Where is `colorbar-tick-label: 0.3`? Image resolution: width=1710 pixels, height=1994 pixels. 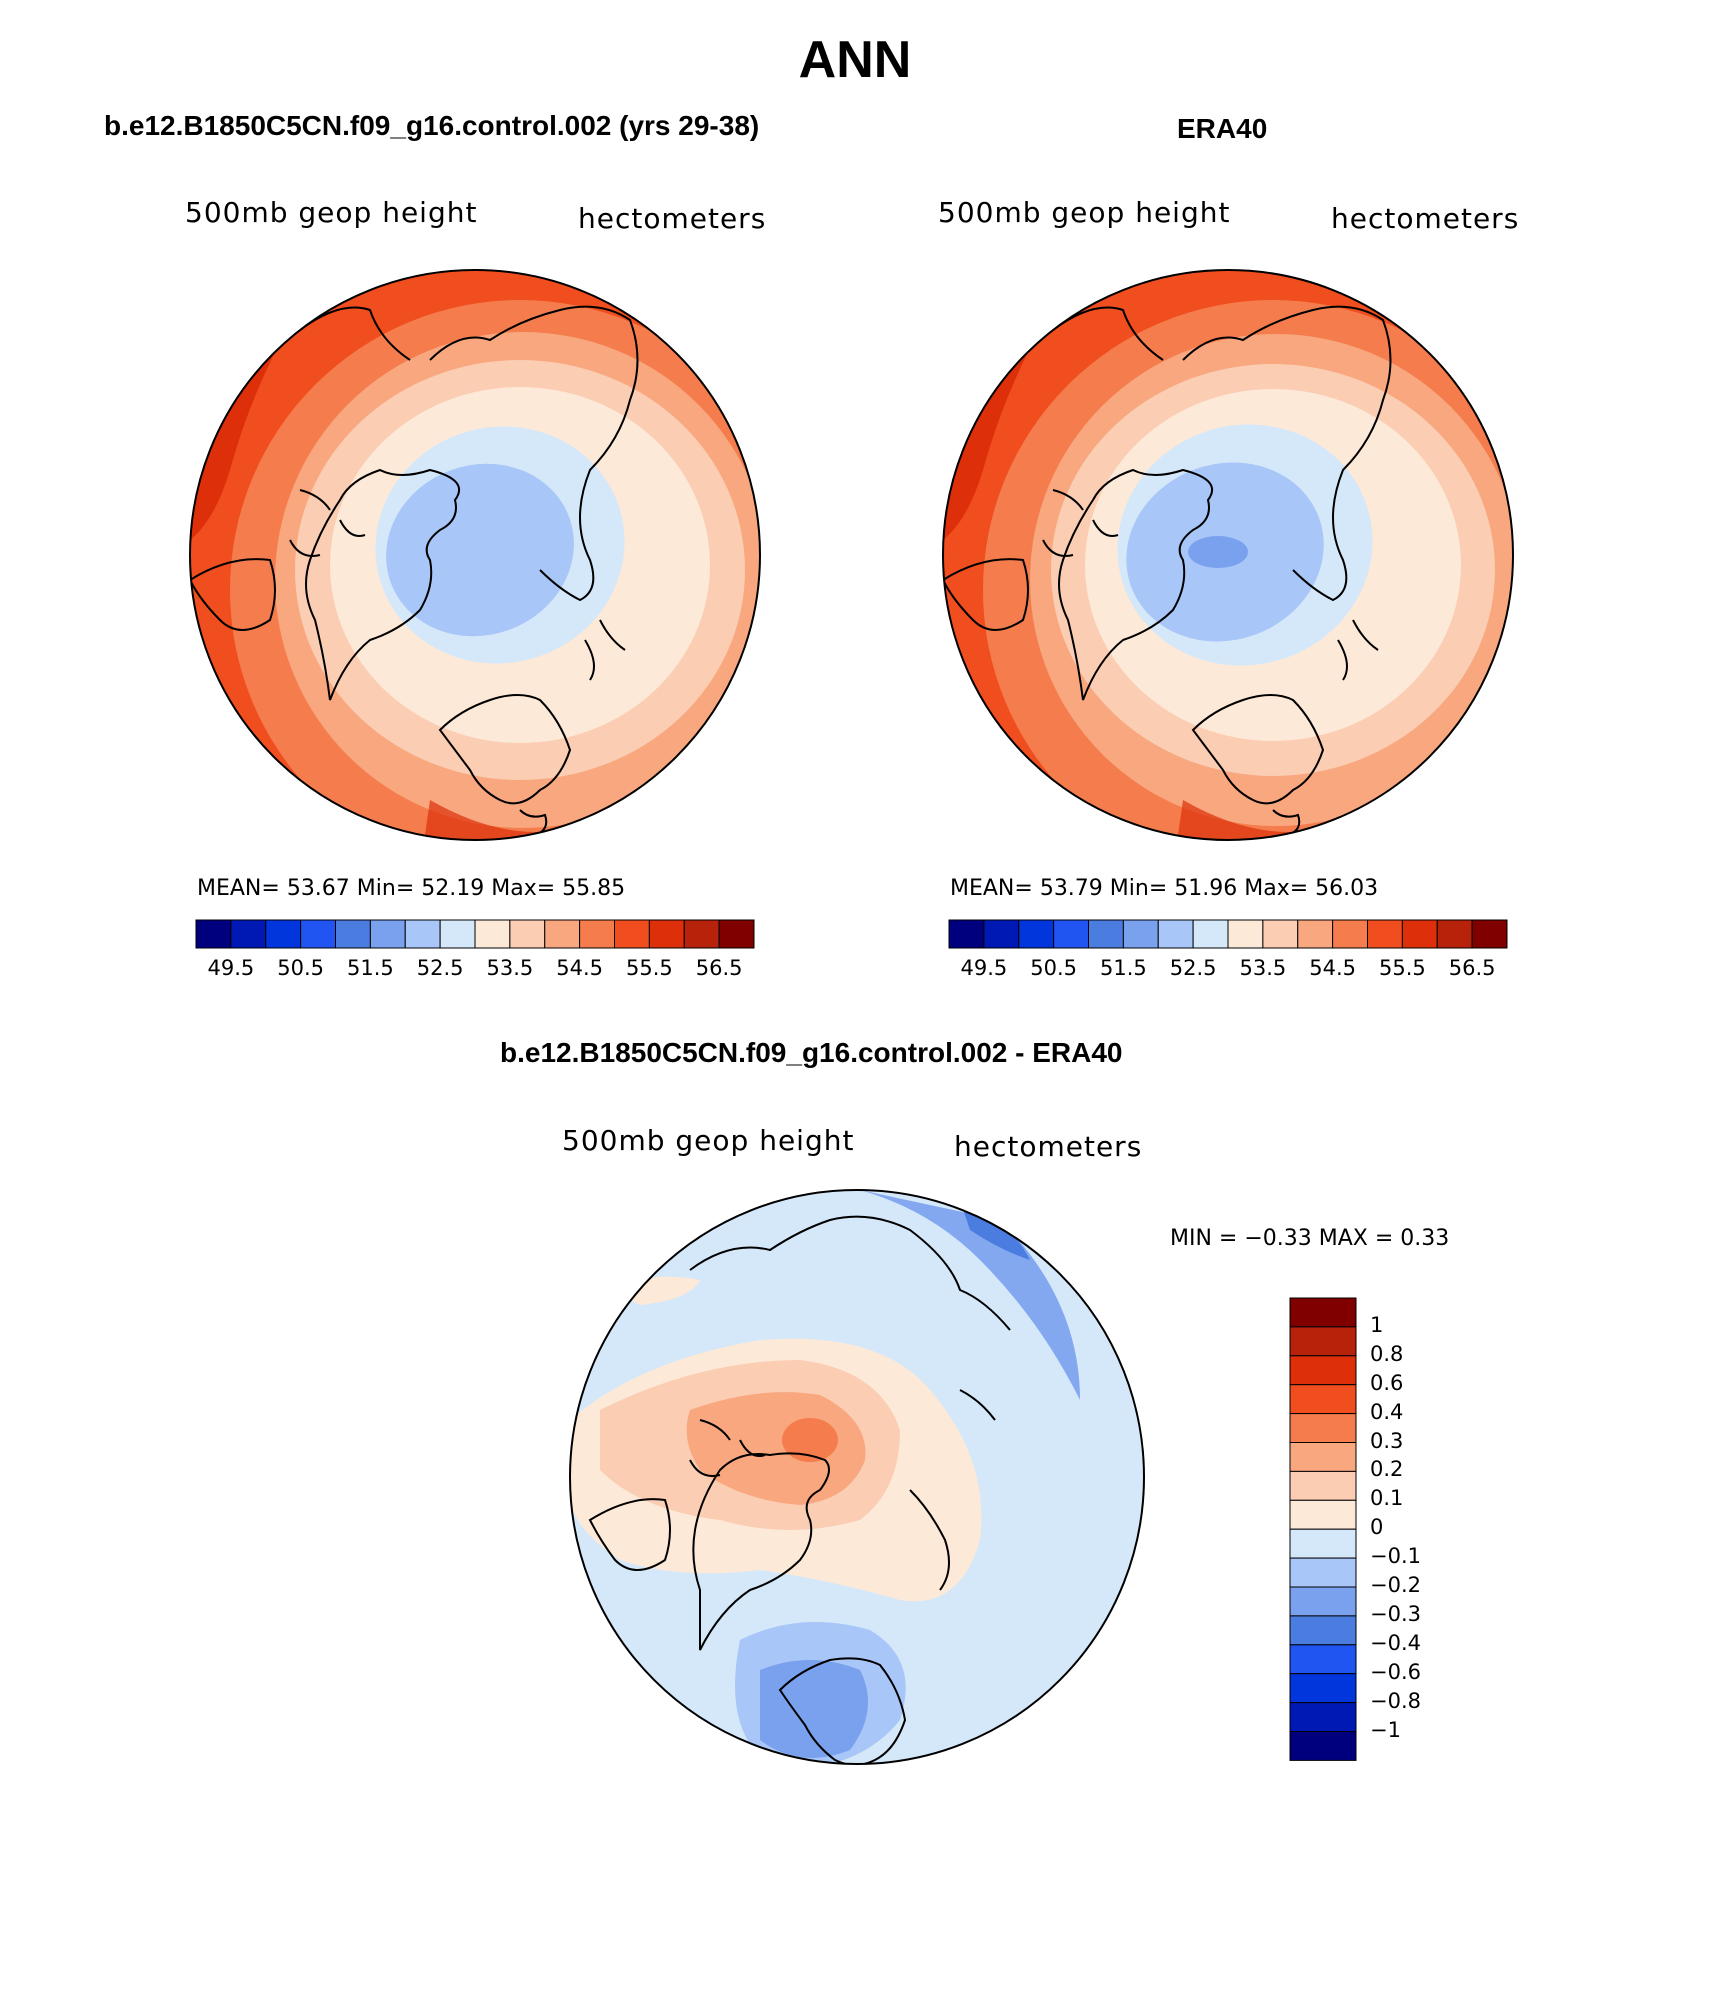 colorbar-tick-label: 0.3 is located at coordinates (1387, 1440).